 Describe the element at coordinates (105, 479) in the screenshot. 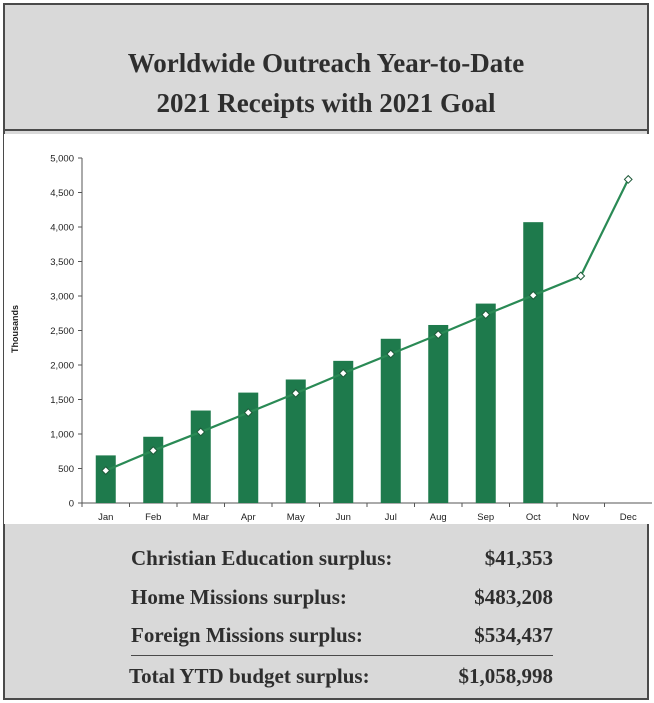

I see `bar-jan` at that location.